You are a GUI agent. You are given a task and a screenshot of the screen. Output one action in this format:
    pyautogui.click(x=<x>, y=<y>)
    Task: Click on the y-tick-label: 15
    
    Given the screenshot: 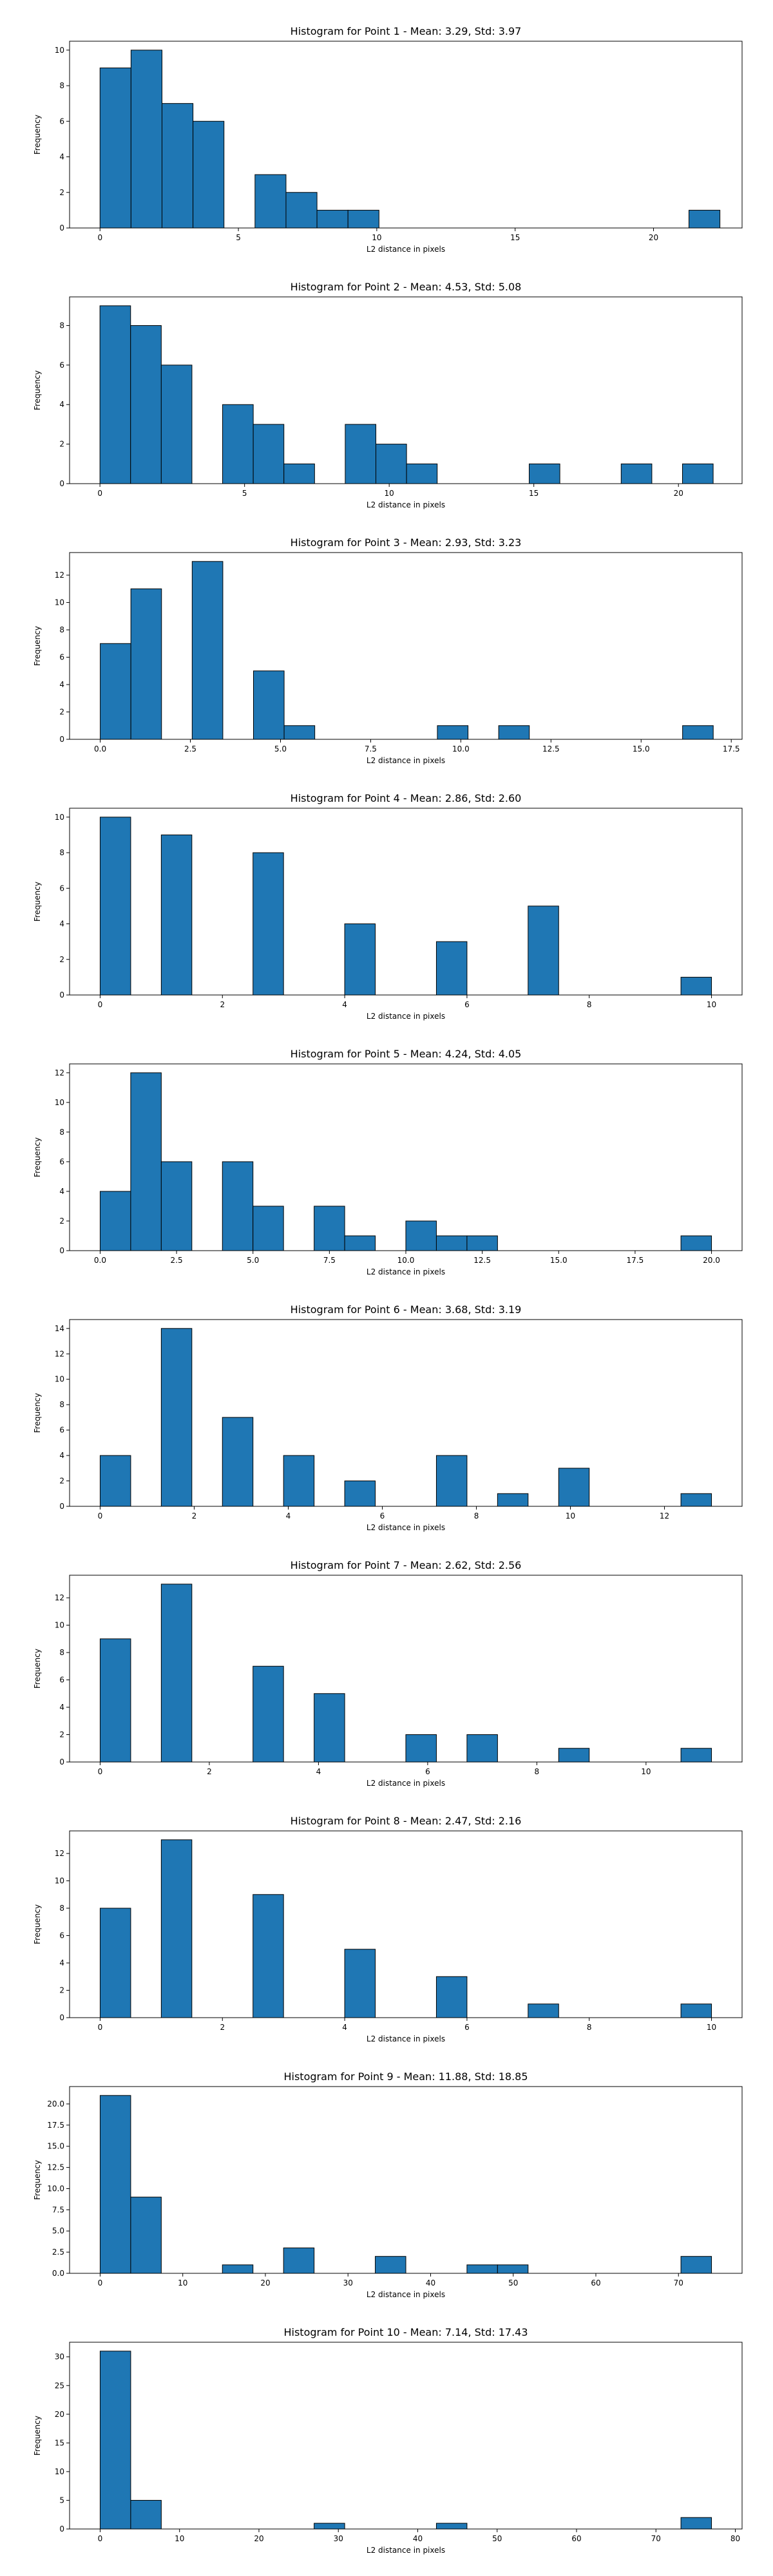 What is the action you would take?
    pyautogui.click(x=59, y=2442)
    